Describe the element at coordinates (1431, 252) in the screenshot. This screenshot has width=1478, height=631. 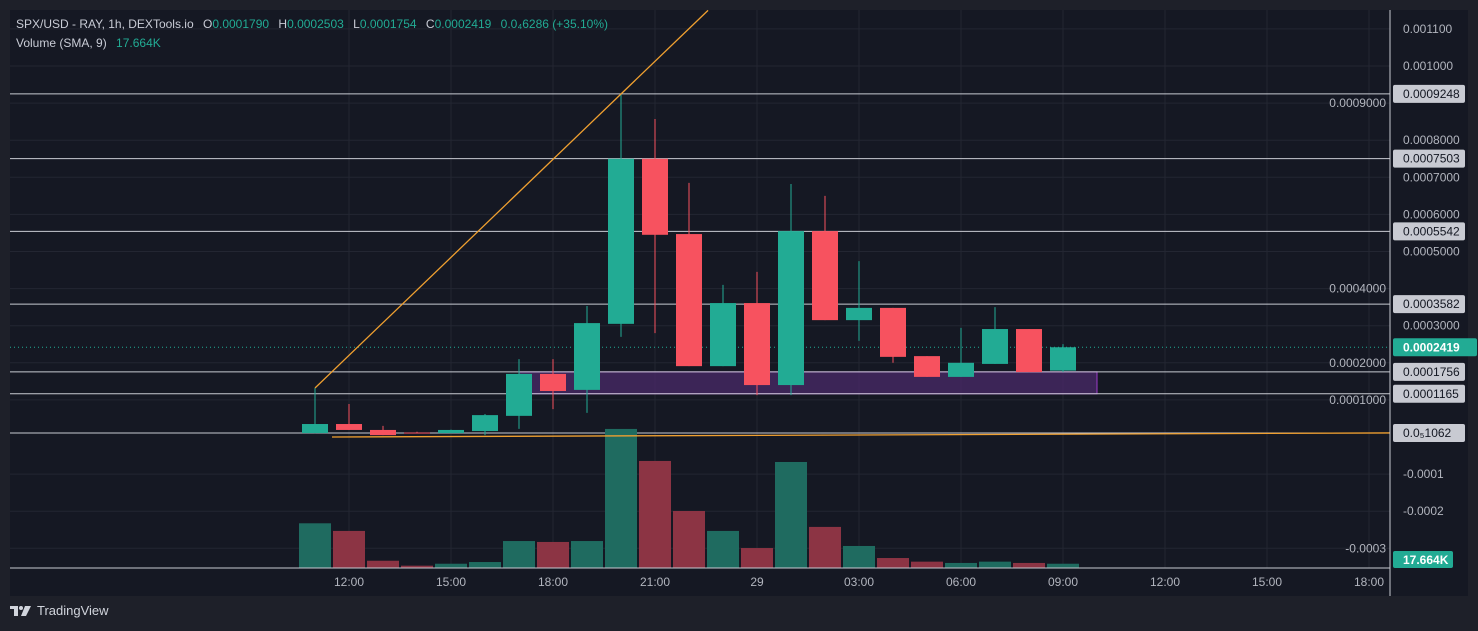
I see `price-tick-label: 0.0005000` at that location.